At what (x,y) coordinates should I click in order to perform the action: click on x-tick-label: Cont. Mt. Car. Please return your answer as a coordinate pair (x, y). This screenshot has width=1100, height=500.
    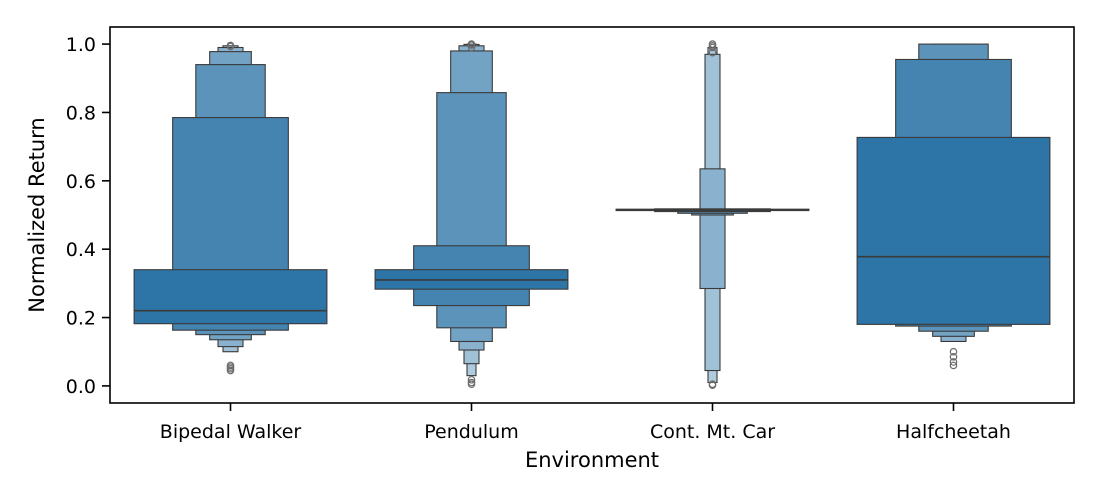
    Looking at the image, I should click on (712, 432).